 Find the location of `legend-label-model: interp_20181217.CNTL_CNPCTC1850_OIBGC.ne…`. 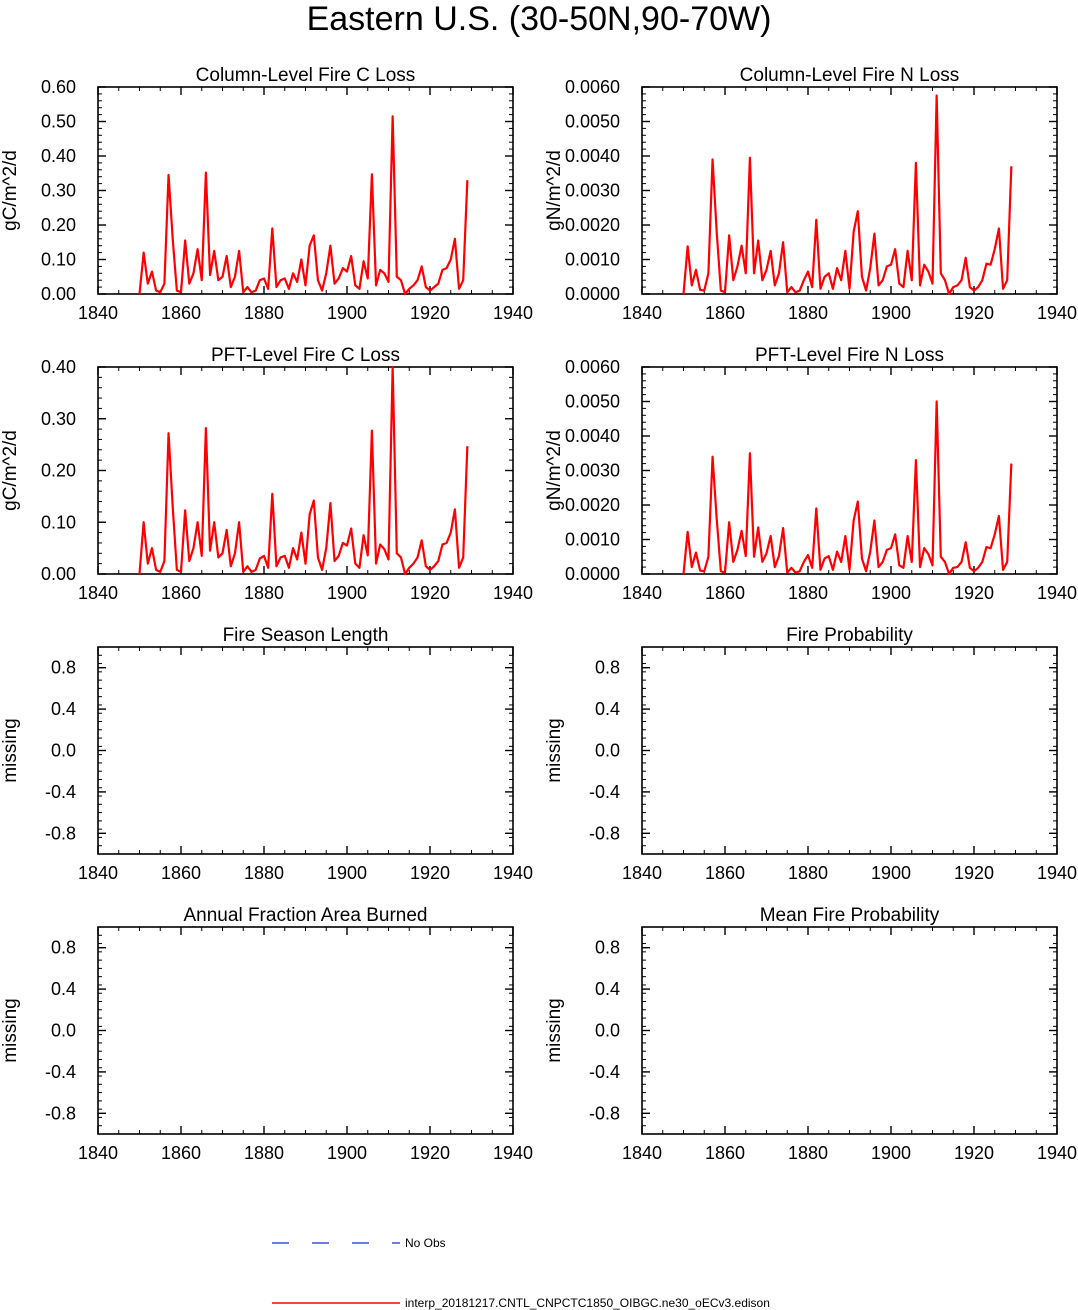

legend-label-model: interp_20181217.CNTL_CNPCTC1850_OIBGC.ne… is located at coordinates (587, 1303).